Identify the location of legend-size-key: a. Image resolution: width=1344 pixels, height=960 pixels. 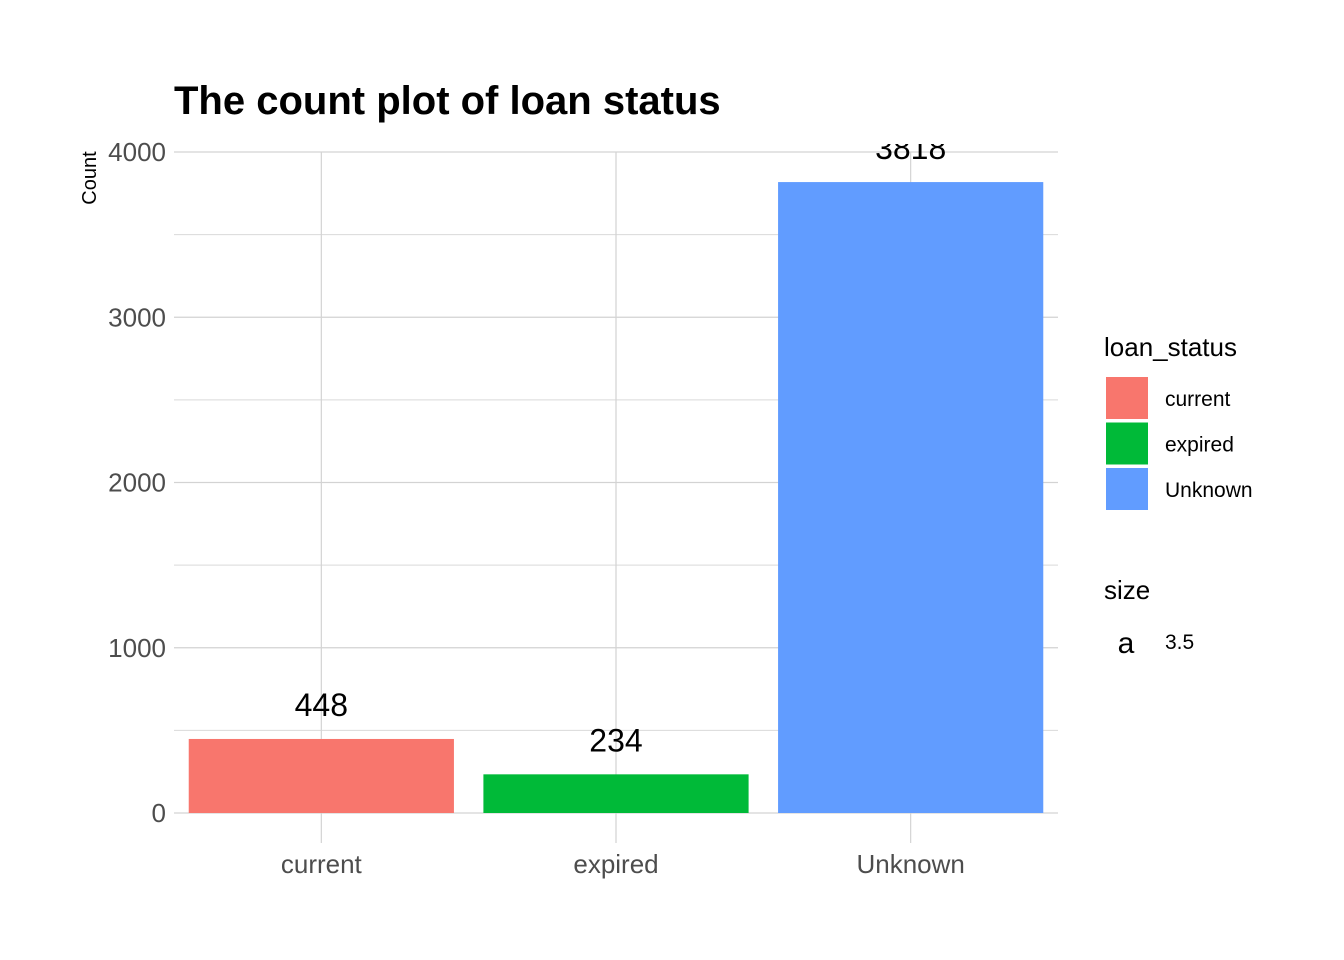
(1126, 643).